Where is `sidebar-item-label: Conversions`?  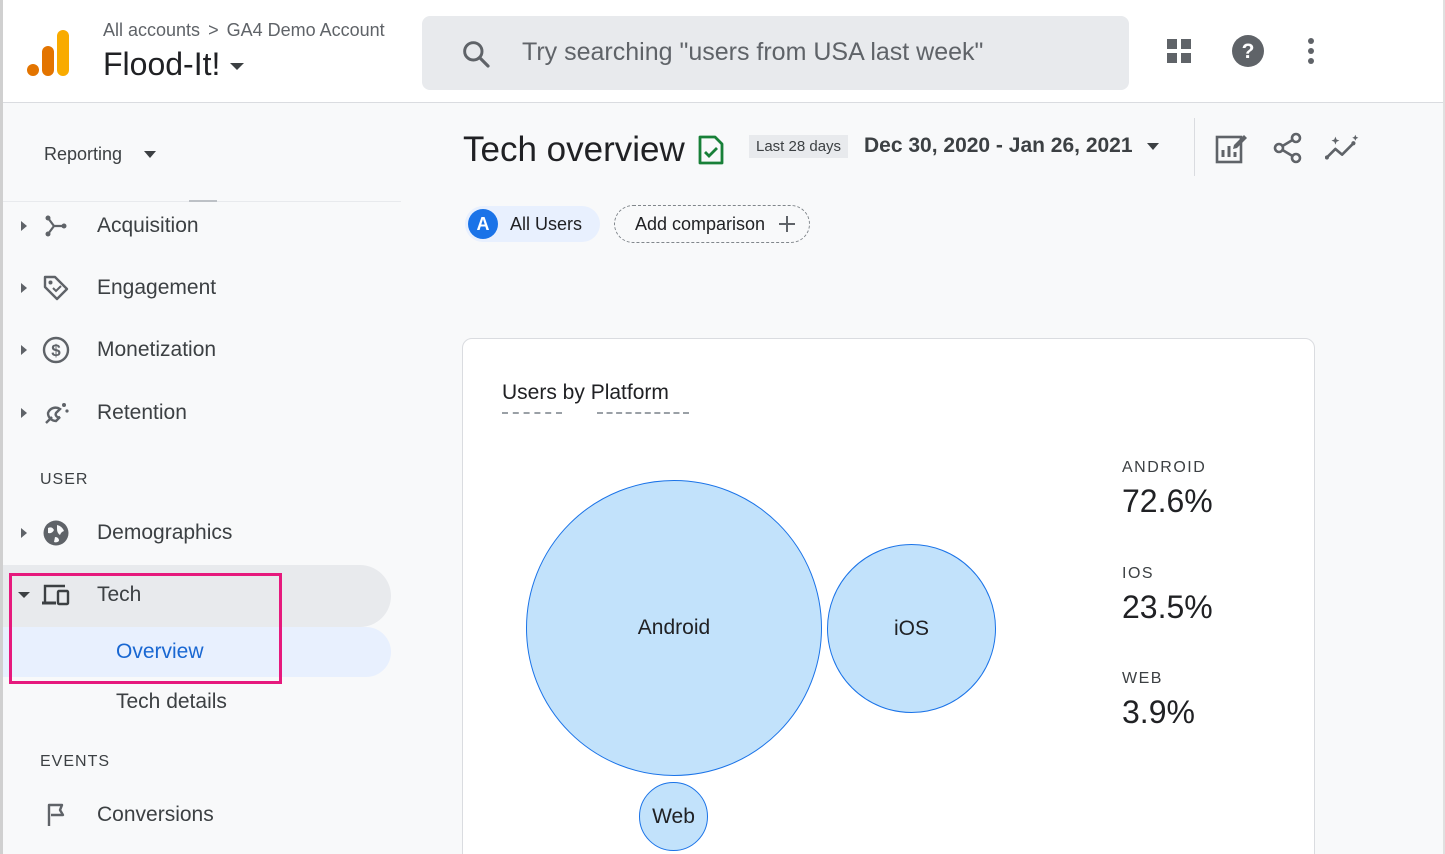
sidebar-item-label: Conversions is located at coordinates (155, 814).